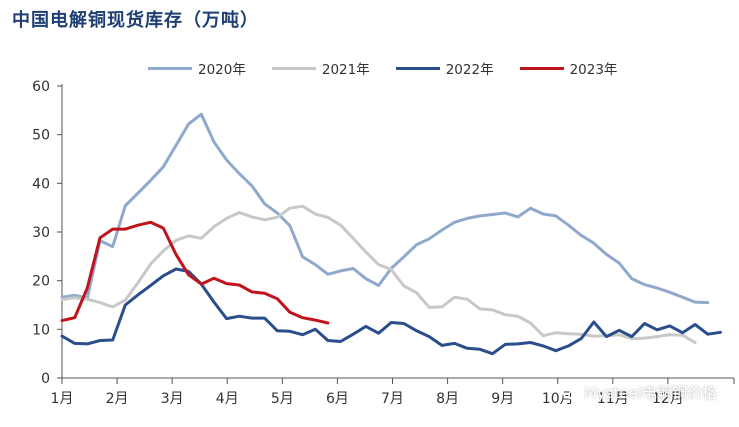 The image size is (739, 427). I want to click on x-tick-label: 7月, so click(392, 399).